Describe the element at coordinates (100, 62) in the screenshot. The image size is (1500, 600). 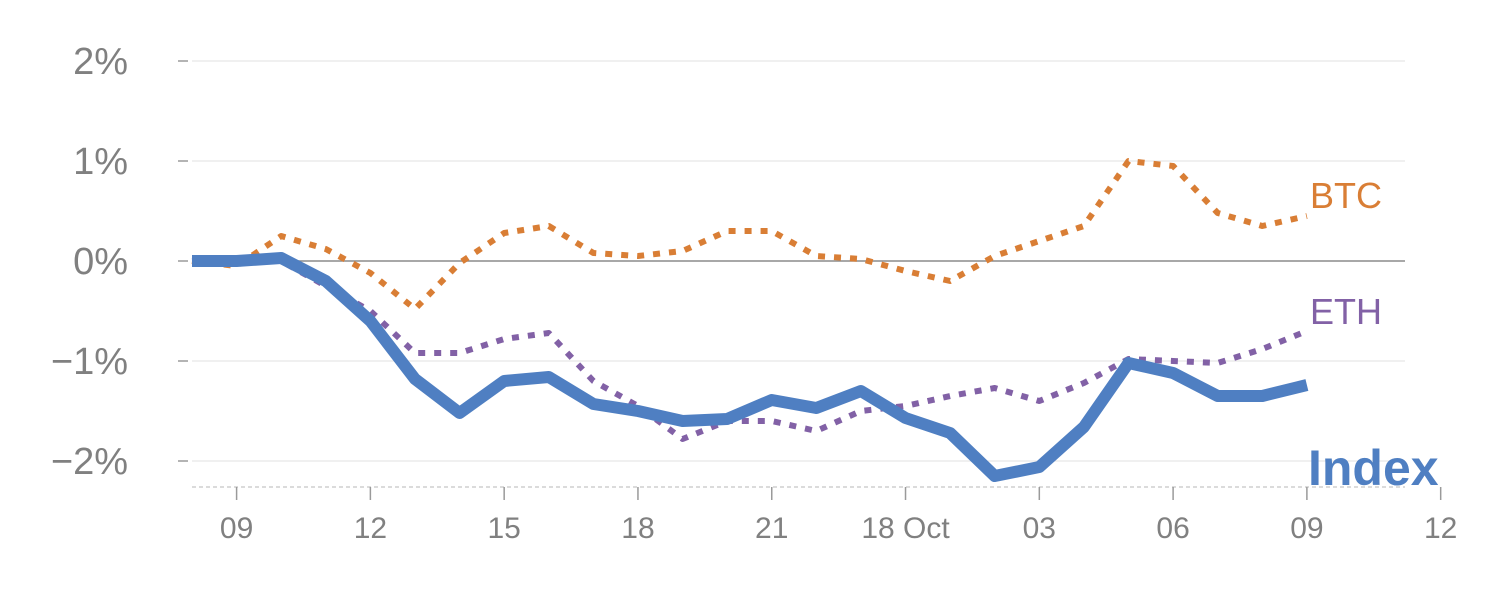
I see `y-tick-label: 2%` at that location.